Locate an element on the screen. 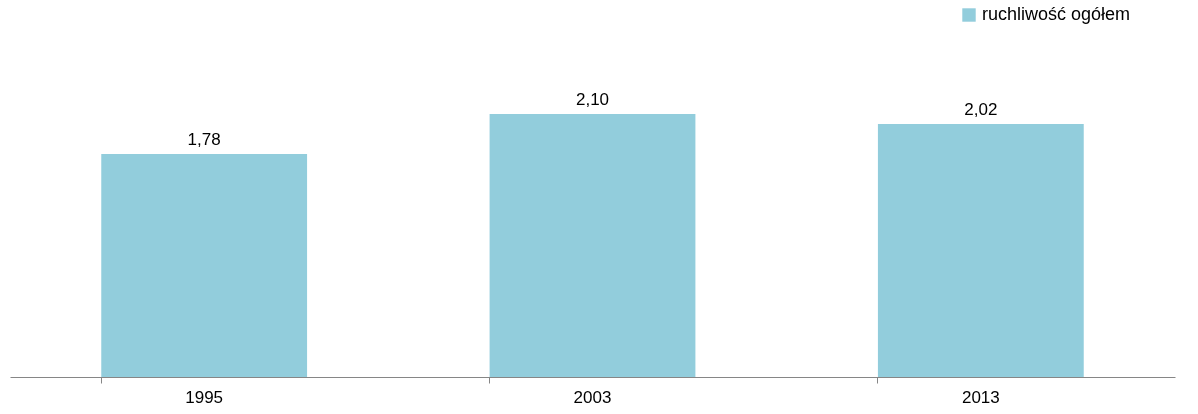 The image size is (1198, 414). x-tick-label: 1995 is located at coordinates (204, 397).